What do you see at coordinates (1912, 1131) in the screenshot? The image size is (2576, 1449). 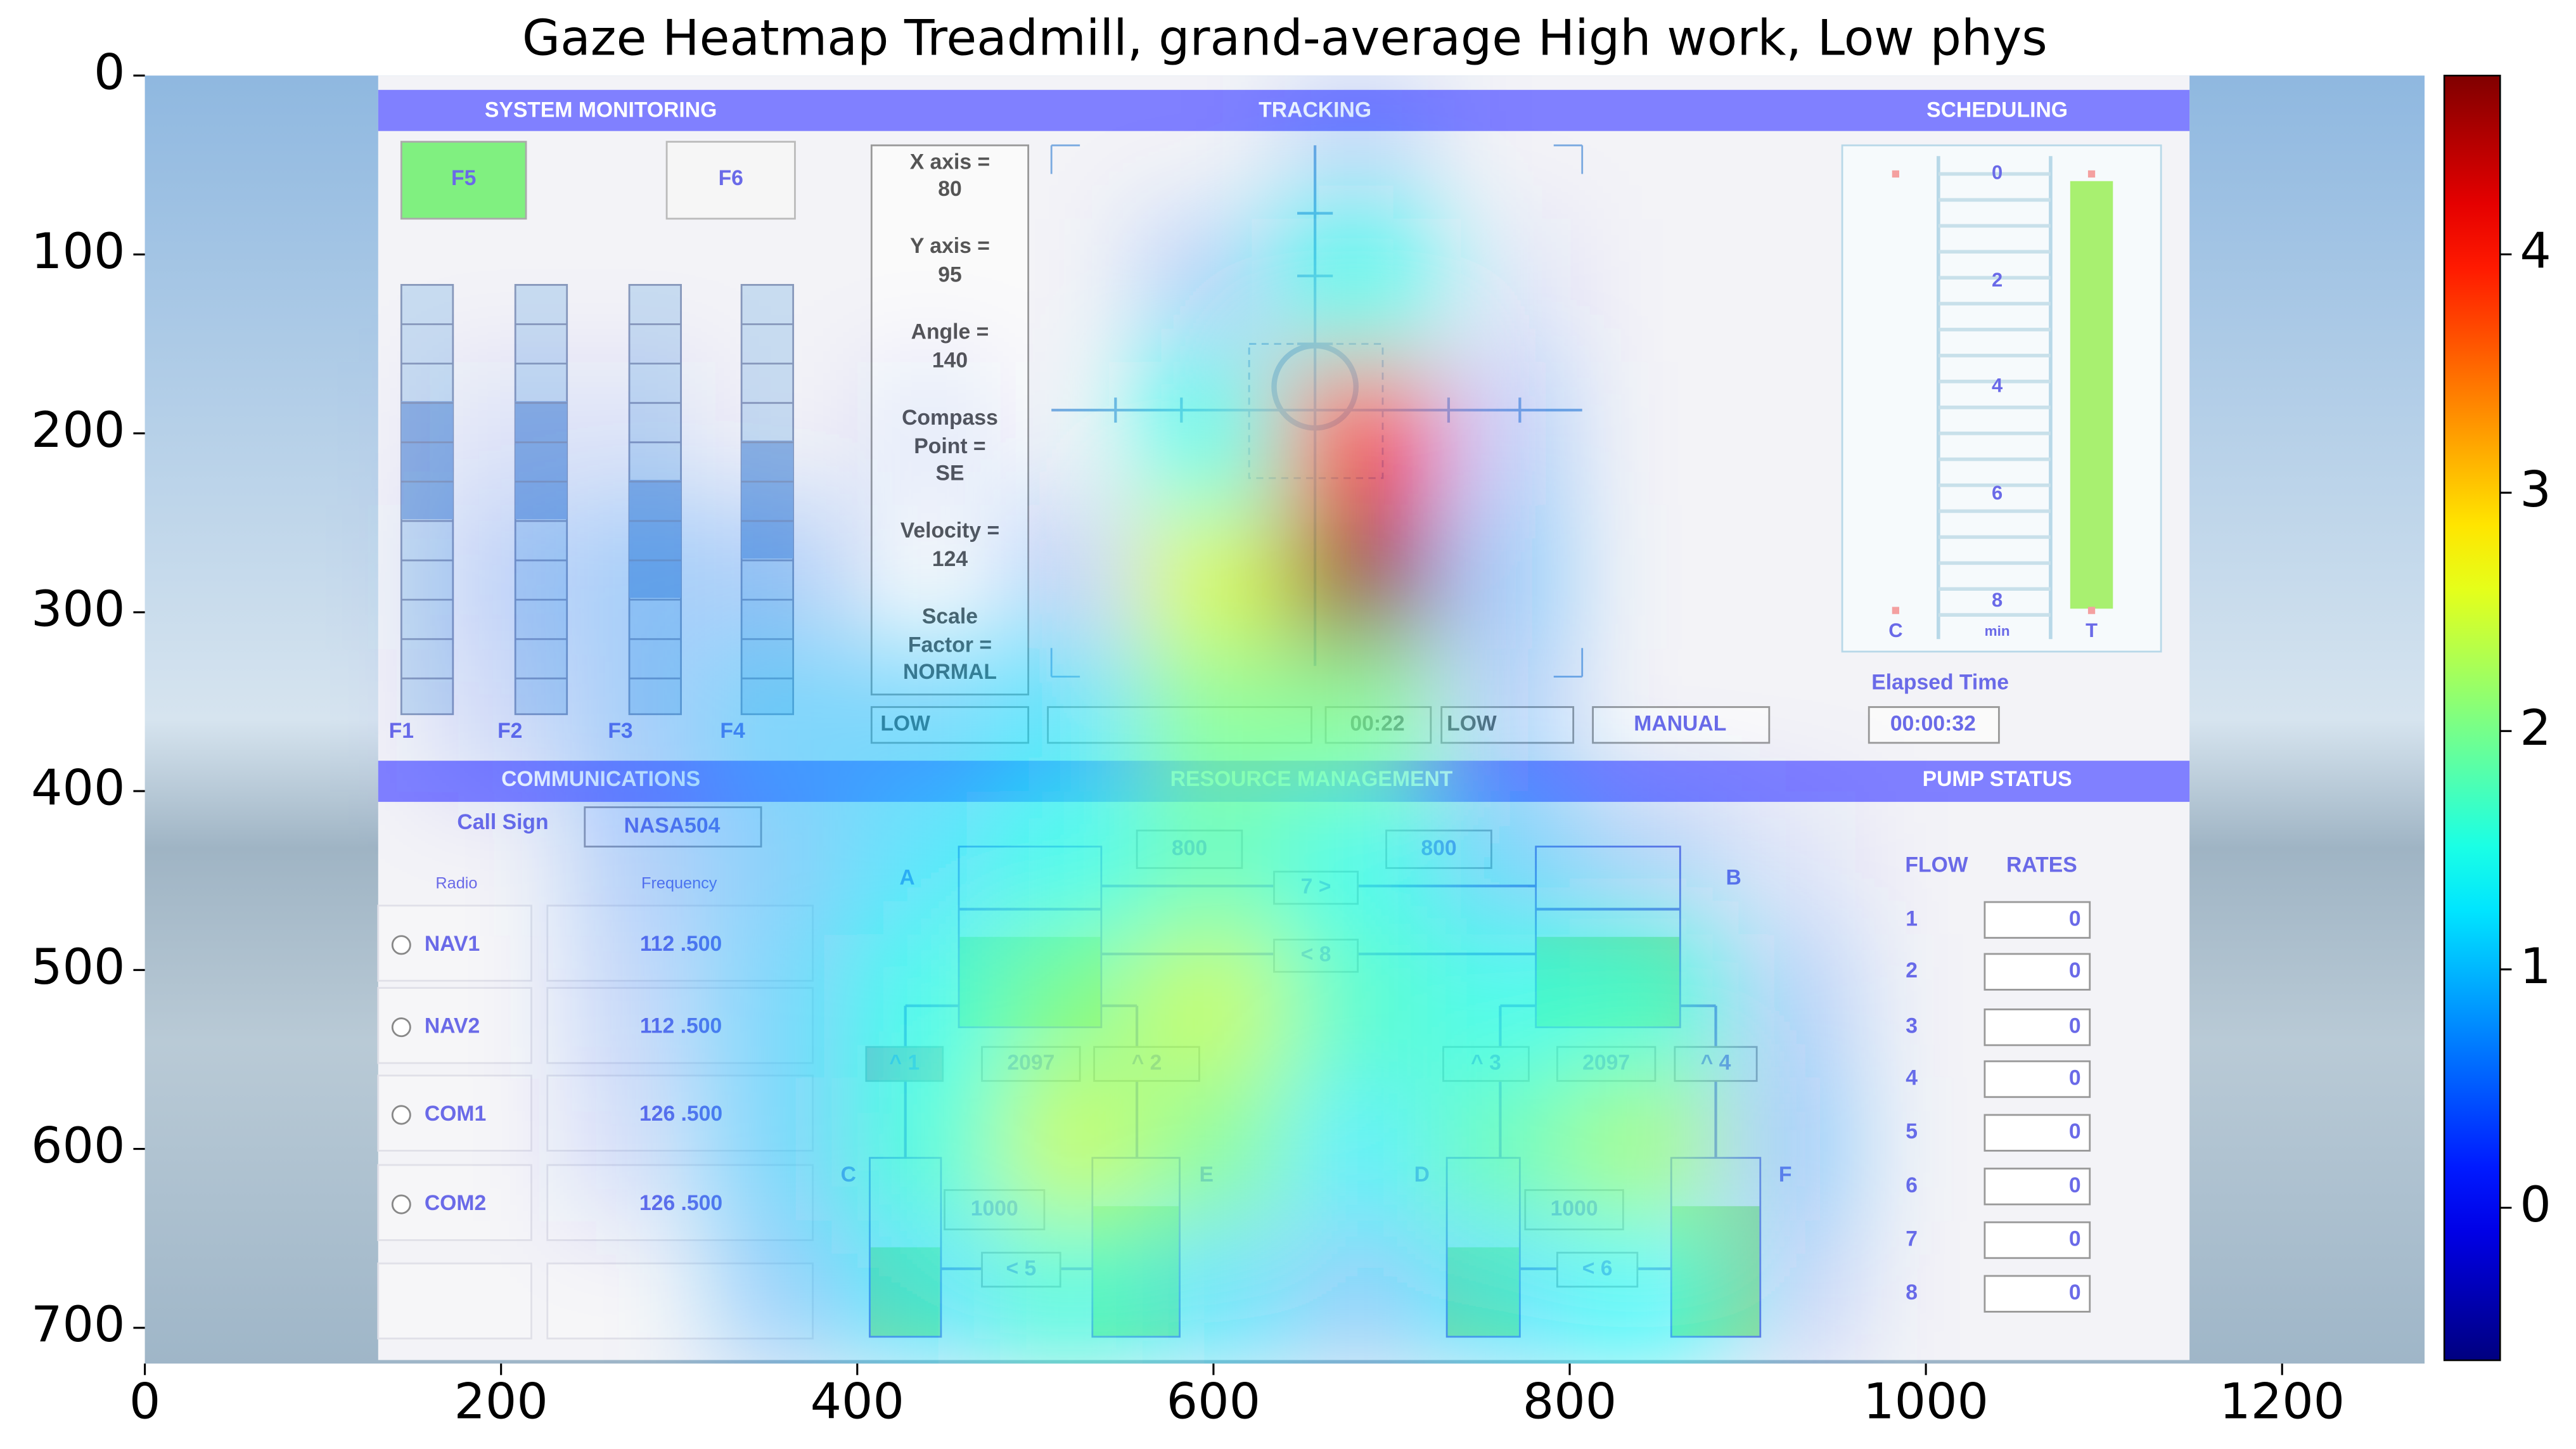 I see `ui-text: 5` at bounding box center [1912, 1131].